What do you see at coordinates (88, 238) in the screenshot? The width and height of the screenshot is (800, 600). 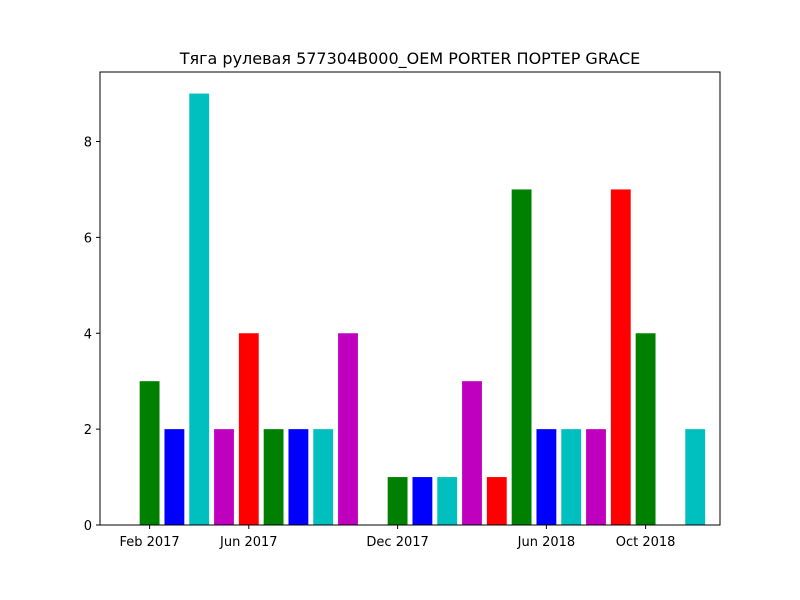 I see `y-tick-label: 6` at bounding box center [88, 238].